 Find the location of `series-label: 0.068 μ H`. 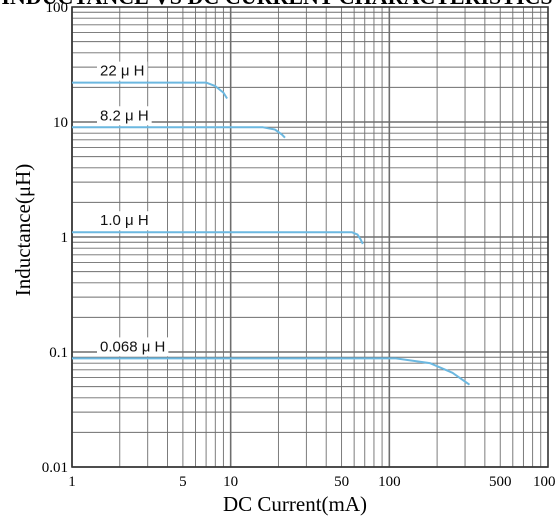

series-label: 0.068 μ H is located at coordinates (132, 346).